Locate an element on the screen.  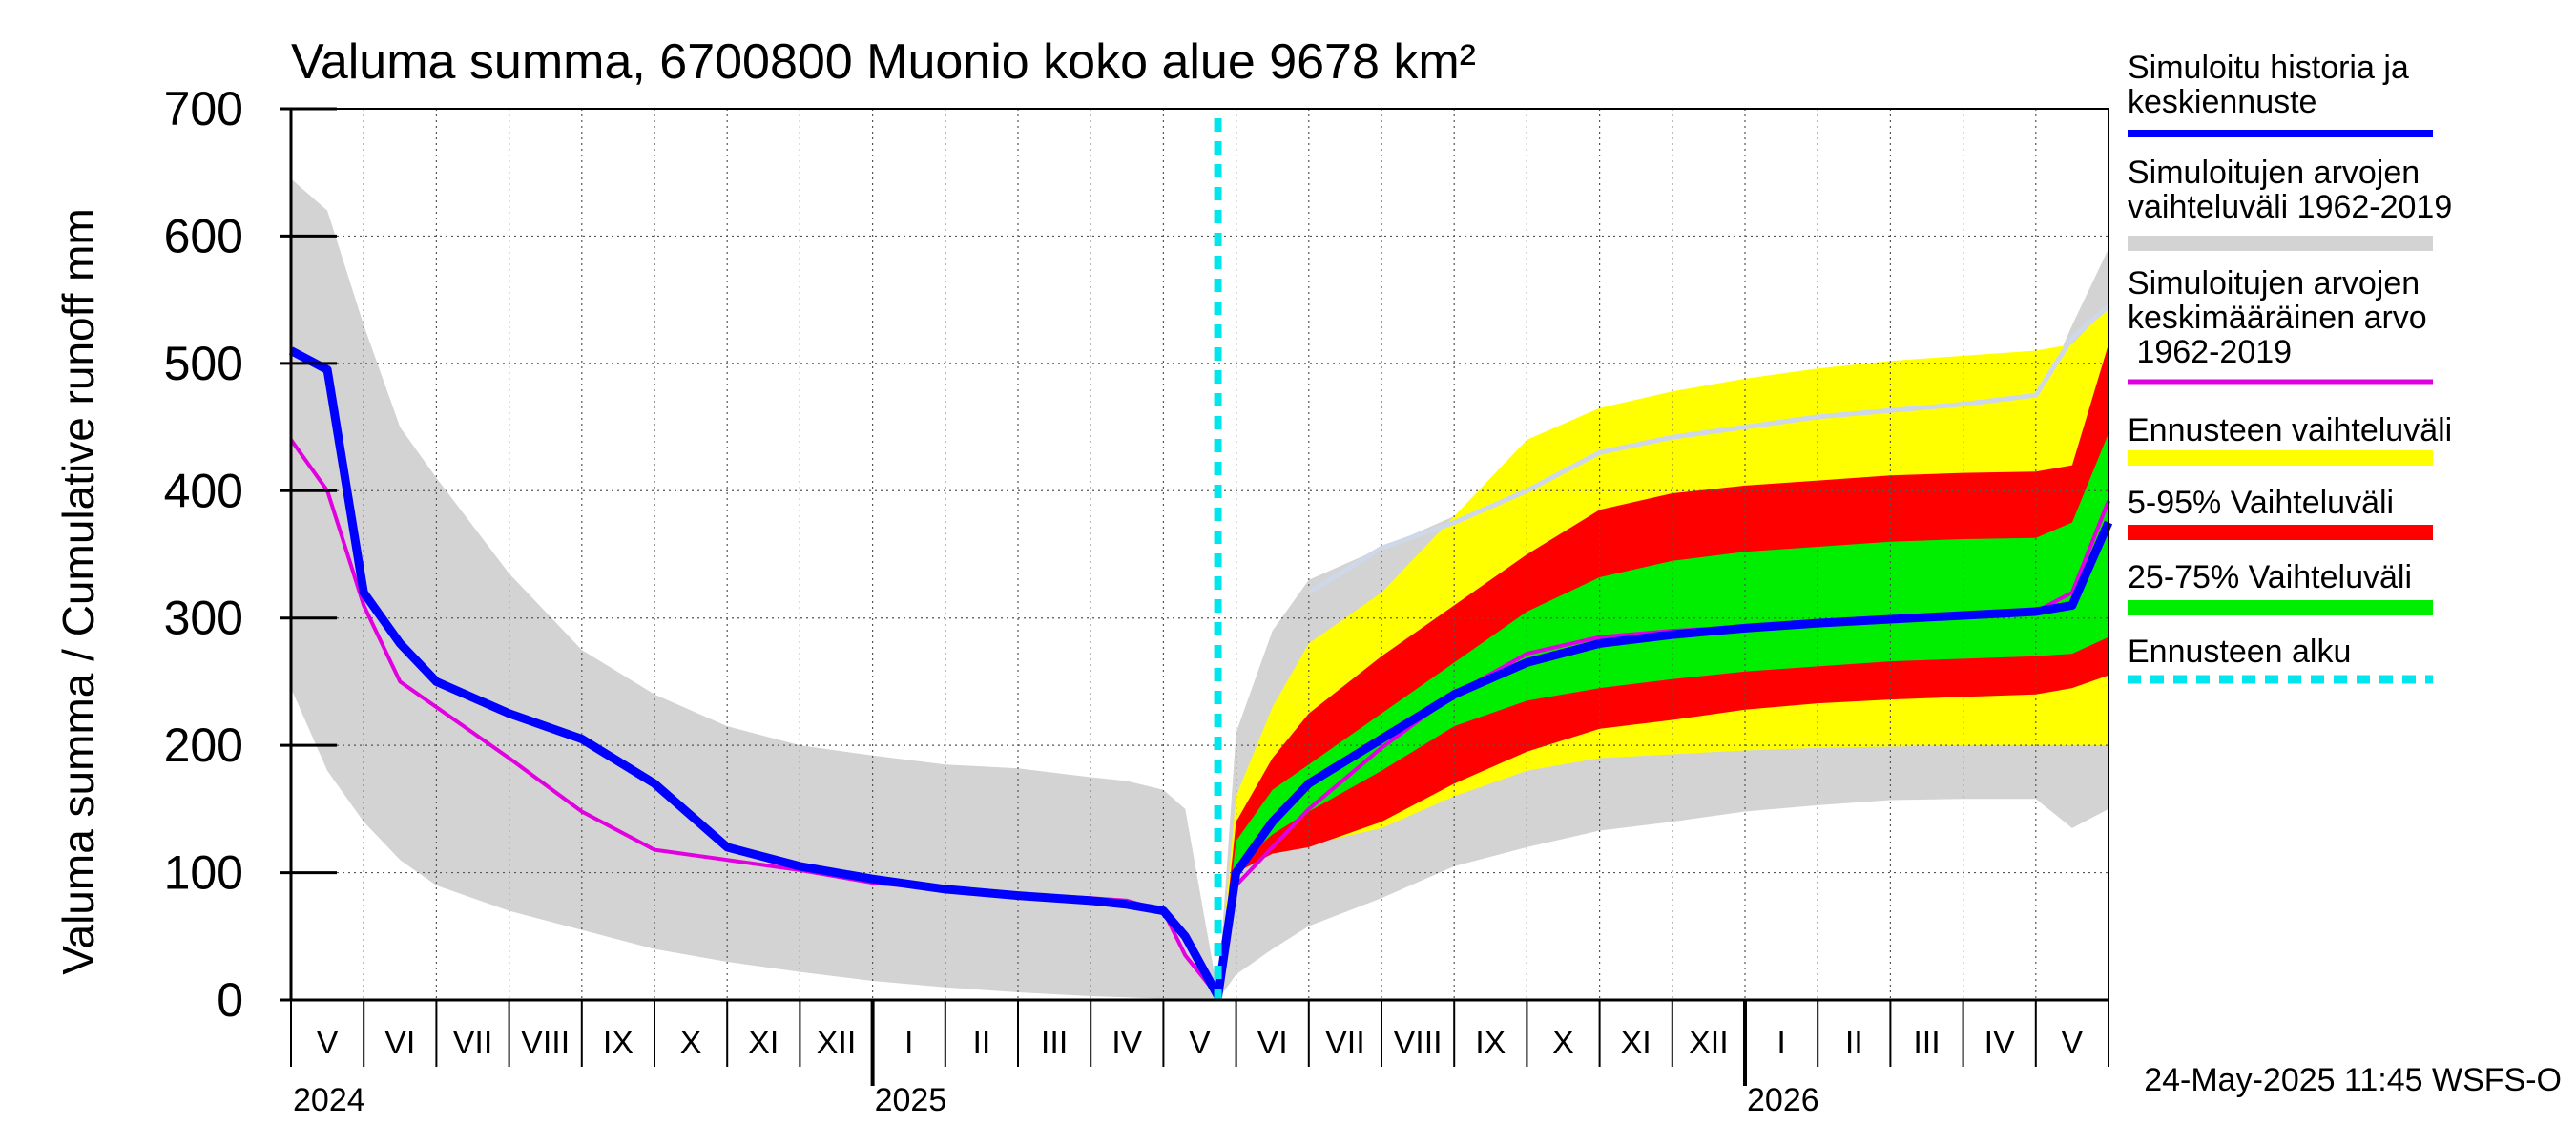
y-tick-label-600: 600 is located at coordinates (203, 235).